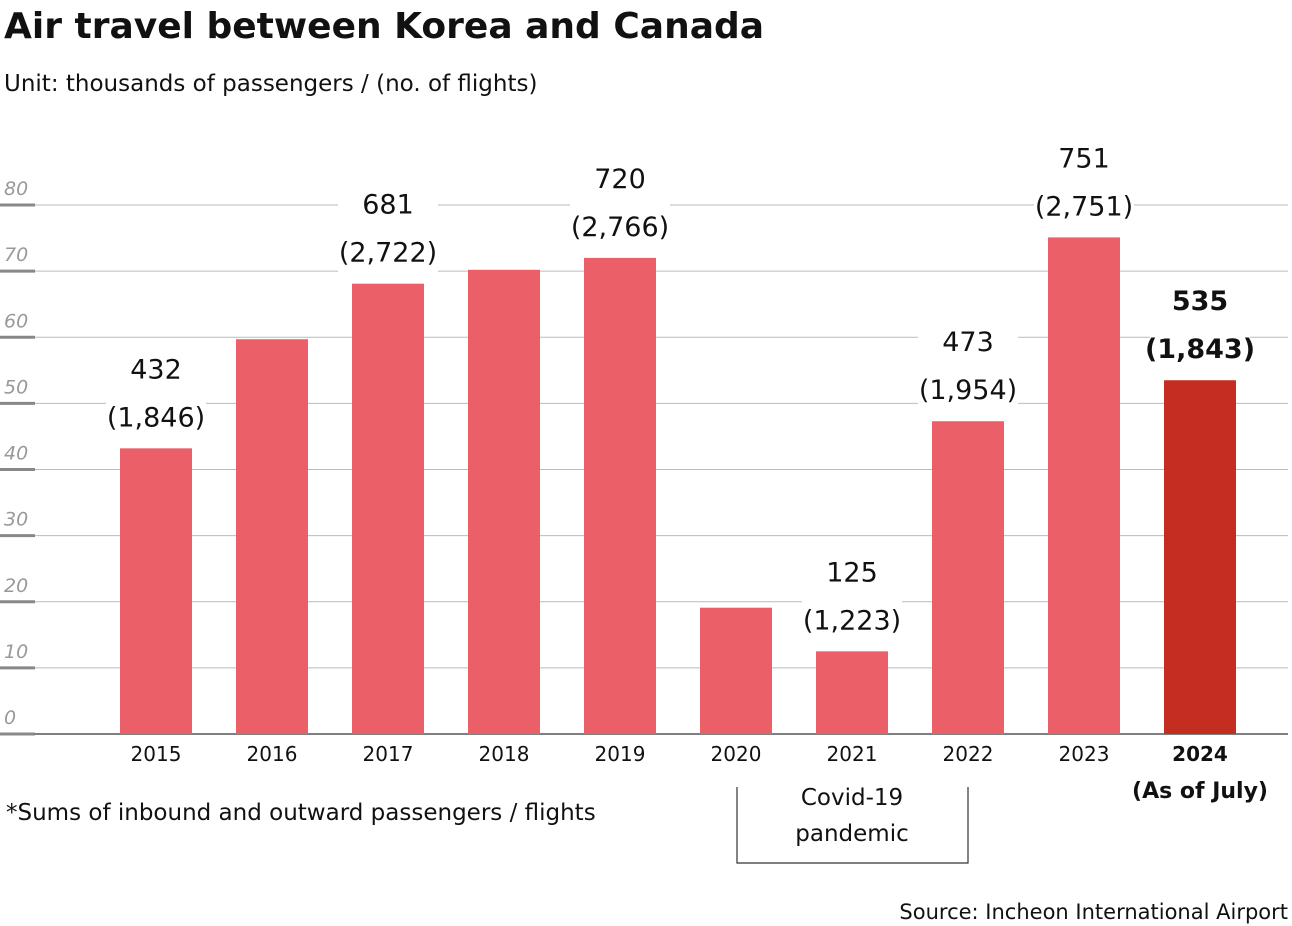 Image resolution: width=1292 pixels, height=926 pixels. What do you see at coordinates (16, 520) in the screenshot?
I see `y-tick-label: 30` at bounding box center [16, 520].